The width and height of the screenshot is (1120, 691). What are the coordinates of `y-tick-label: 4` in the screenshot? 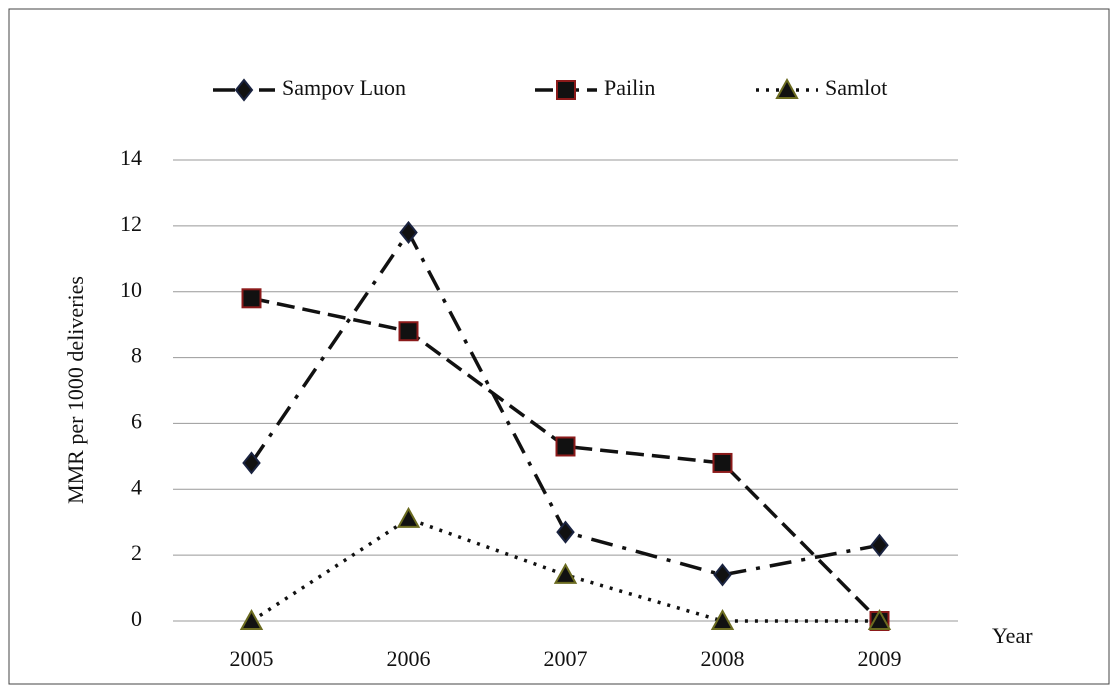 It's located at (136, 486).